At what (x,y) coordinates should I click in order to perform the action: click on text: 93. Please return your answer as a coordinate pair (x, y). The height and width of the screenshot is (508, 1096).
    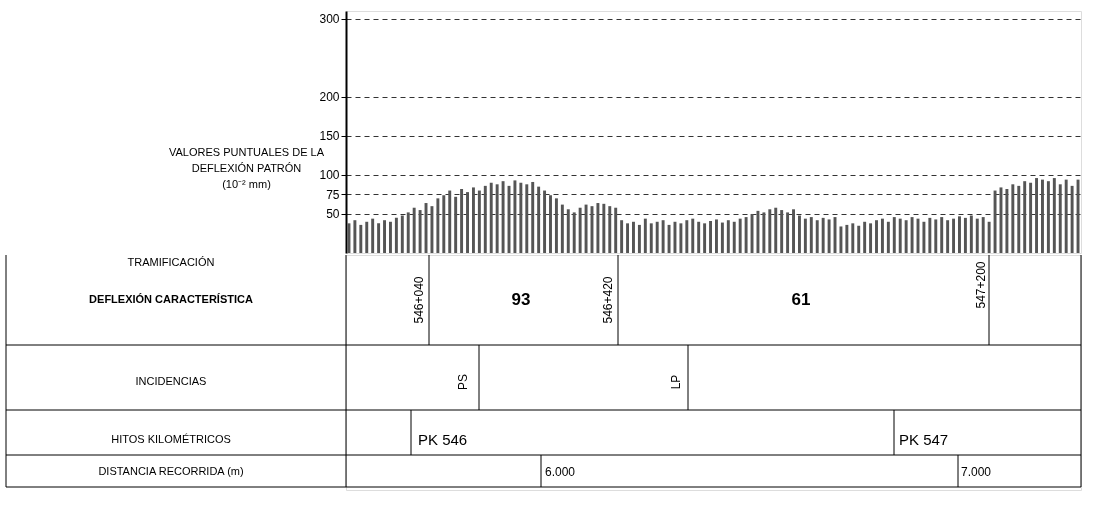
    Looking at the image, I should click on (521, 299).